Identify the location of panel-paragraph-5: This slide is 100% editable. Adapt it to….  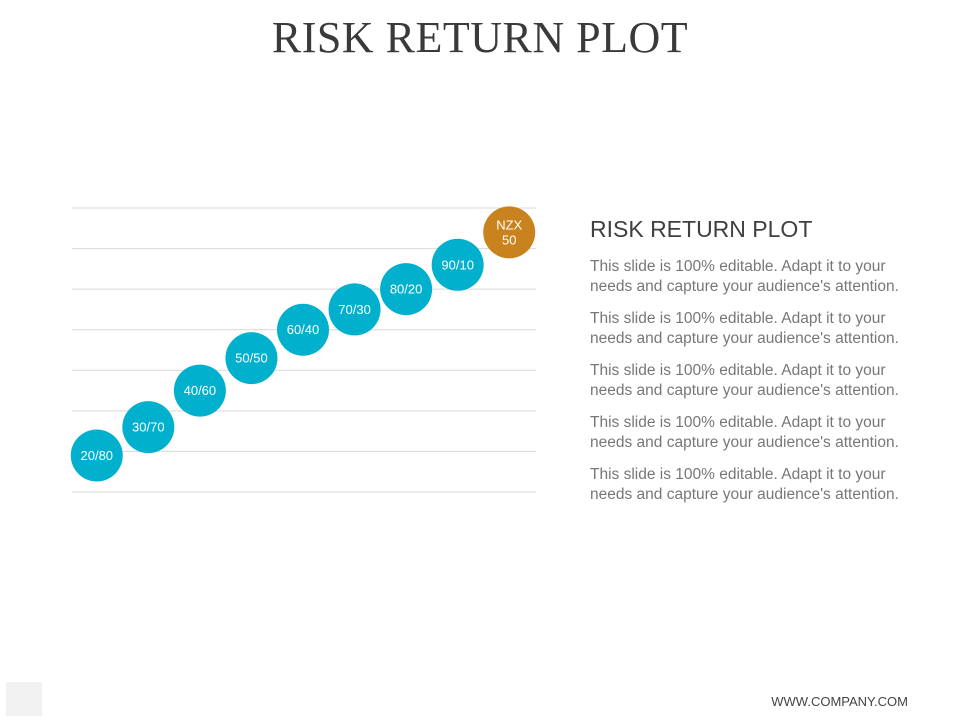
(744, 484).